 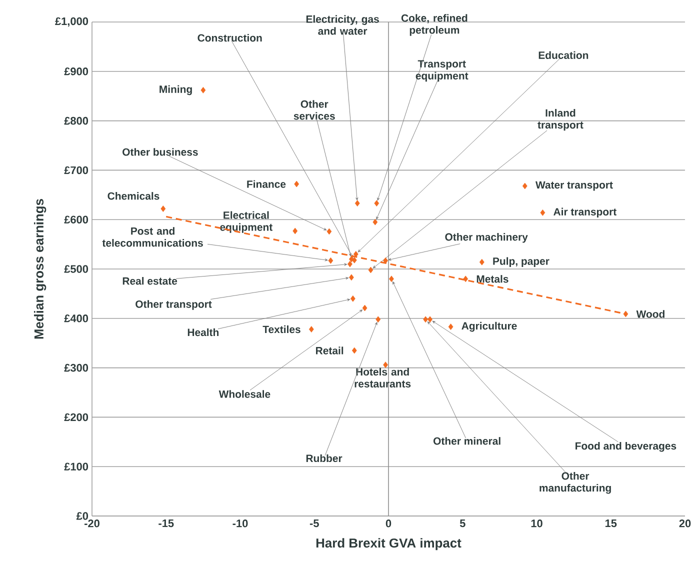 What do you see at coordinates (174, 305) in the screenshot?
I see `annotation: Other transport` at bounding box center [174, 305].